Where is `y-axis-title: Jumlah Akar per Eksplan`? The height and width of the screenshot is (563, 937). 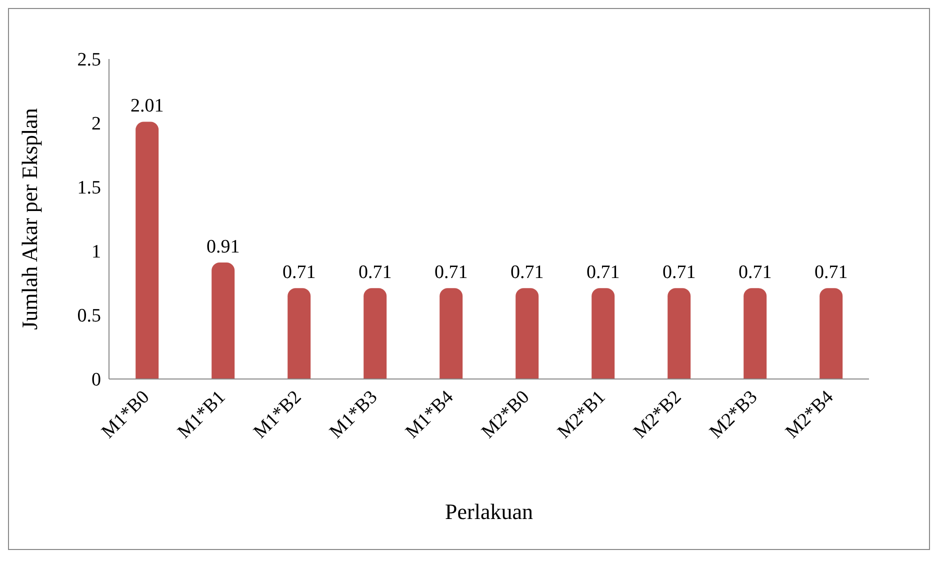
y-axis-title: Jumlah Akar per Eksplan is located at coordinates (29, 219).